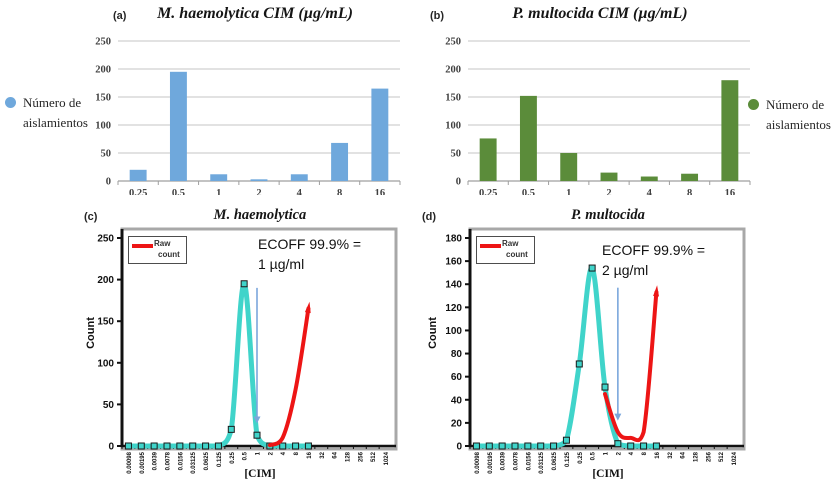  I want to click on y-tick-label: 180, so click(453, 239).